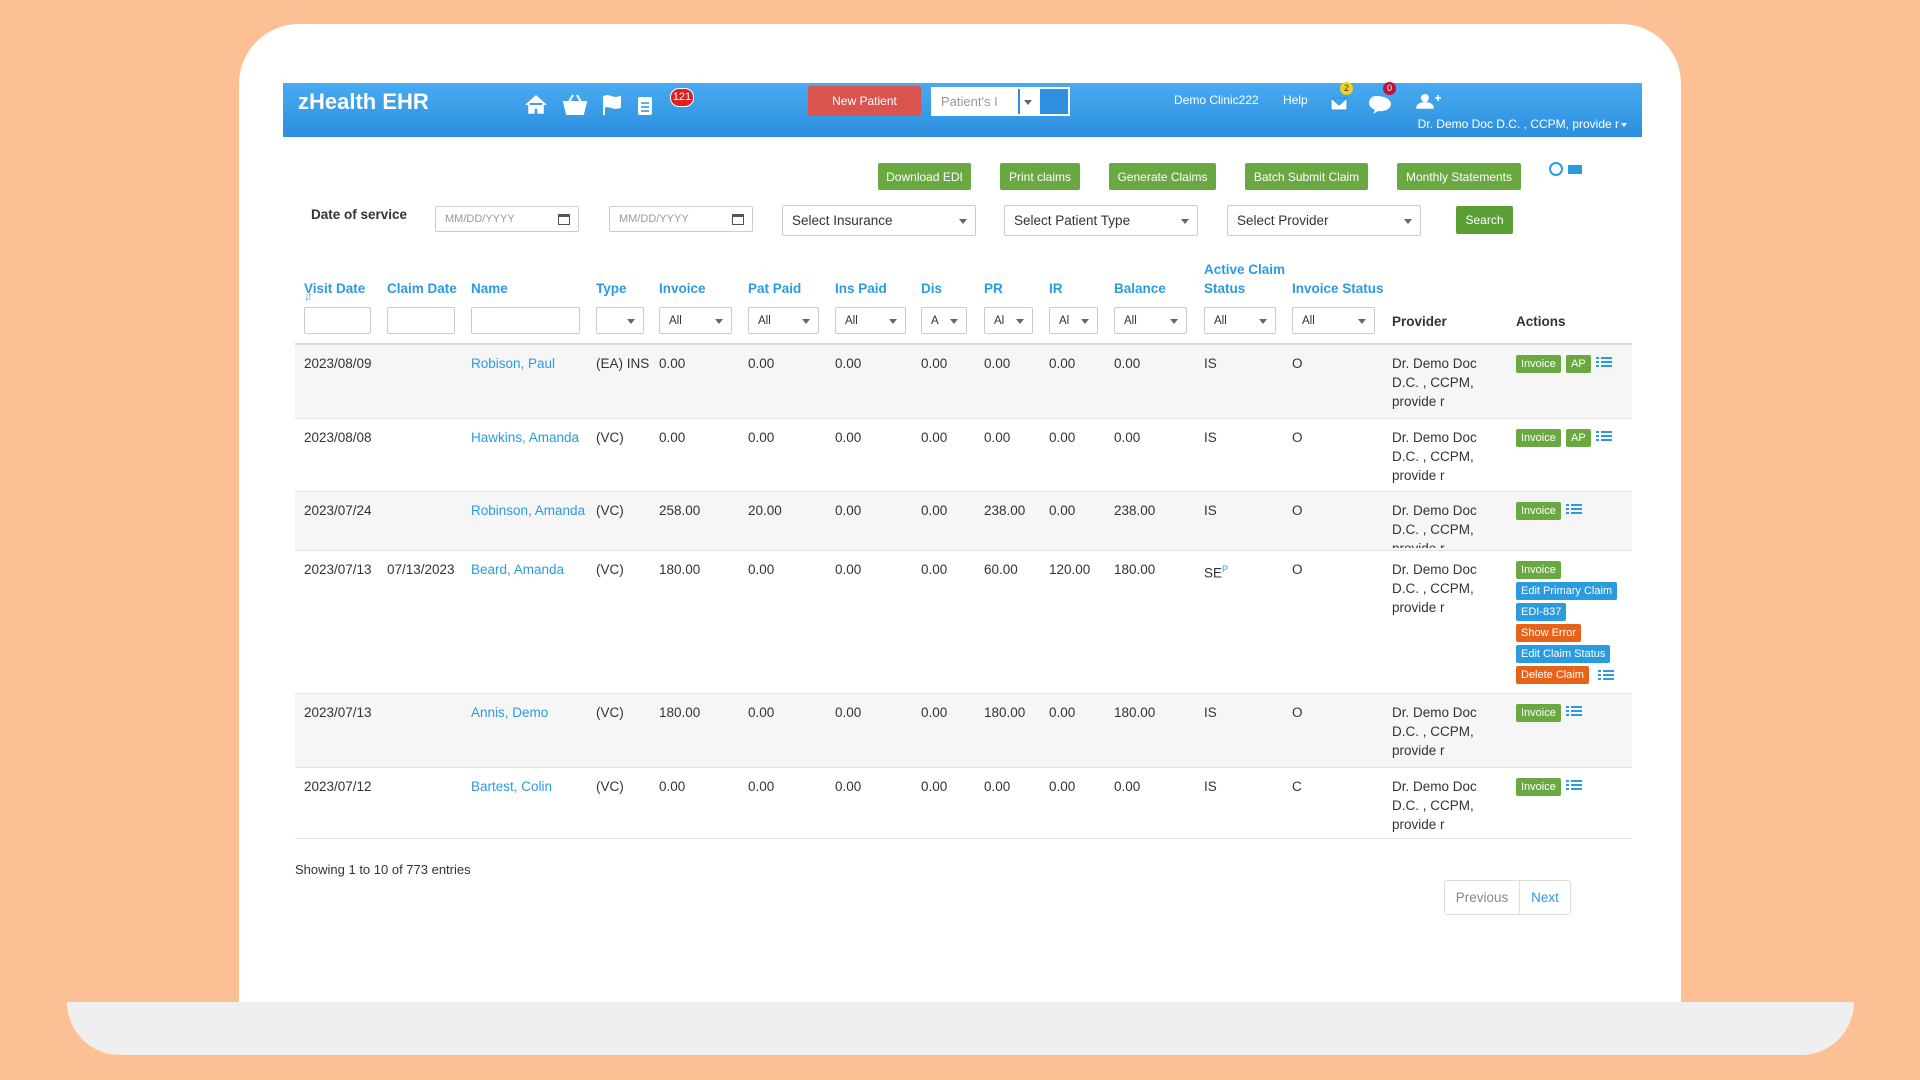 The image size is (1920, 1080). Describe the element at coordinates (335, 288) in the screenshot. I see `column-header: Visit Date` at that location.